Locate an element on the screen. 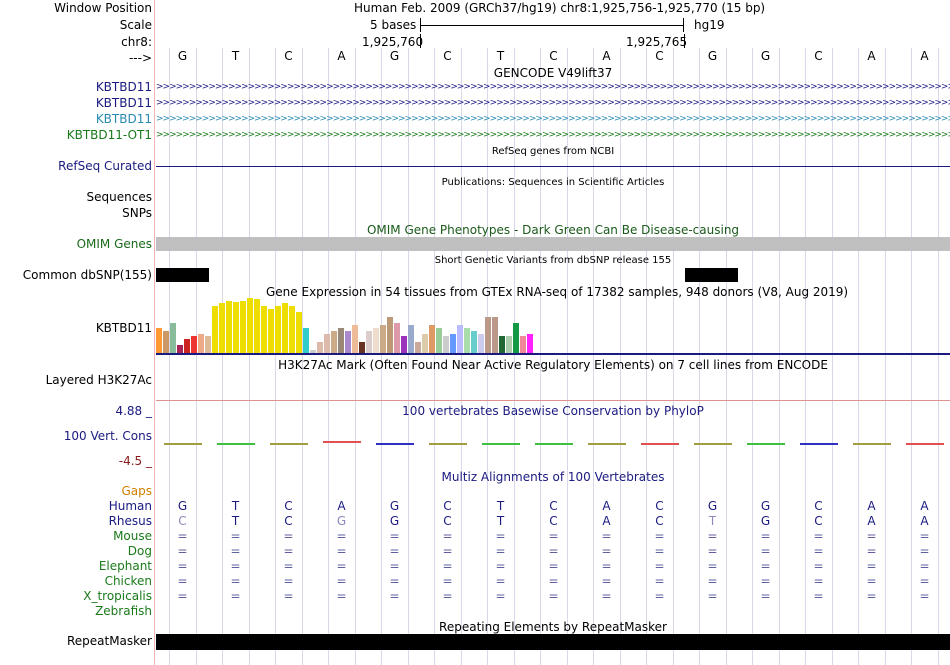 This screenshot has width=950, height=665. multiz-species-label: Human is located at coordinates (130, 506).